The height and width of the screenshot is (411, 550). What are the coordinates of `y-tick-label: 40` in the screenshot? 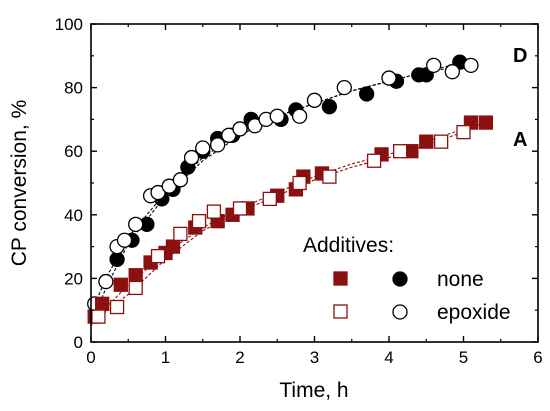 It's located at (73, 215).